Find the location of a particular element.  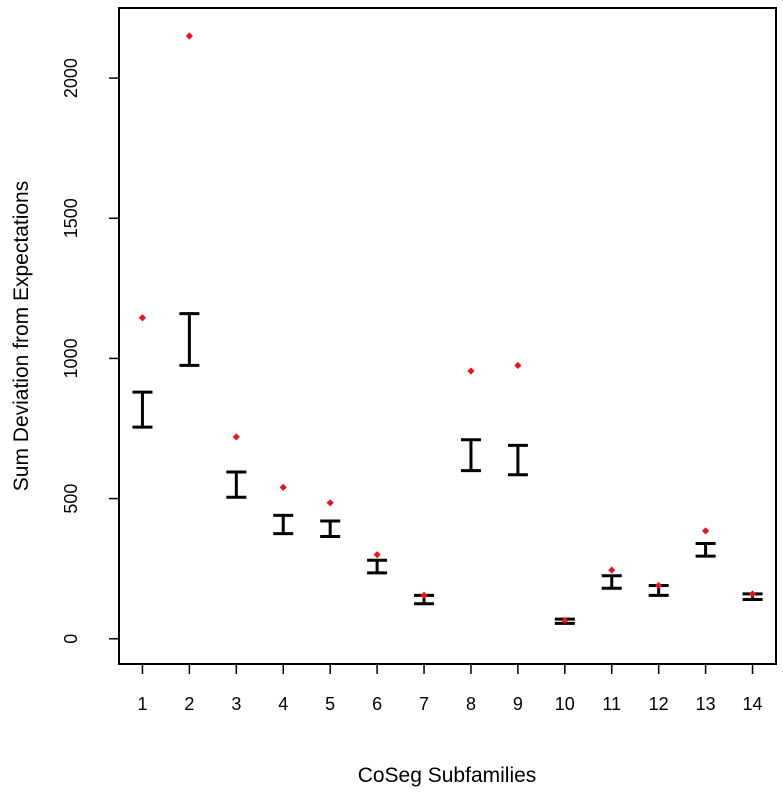

y-tick-label: 1000 is located at coordinates (71, 358).